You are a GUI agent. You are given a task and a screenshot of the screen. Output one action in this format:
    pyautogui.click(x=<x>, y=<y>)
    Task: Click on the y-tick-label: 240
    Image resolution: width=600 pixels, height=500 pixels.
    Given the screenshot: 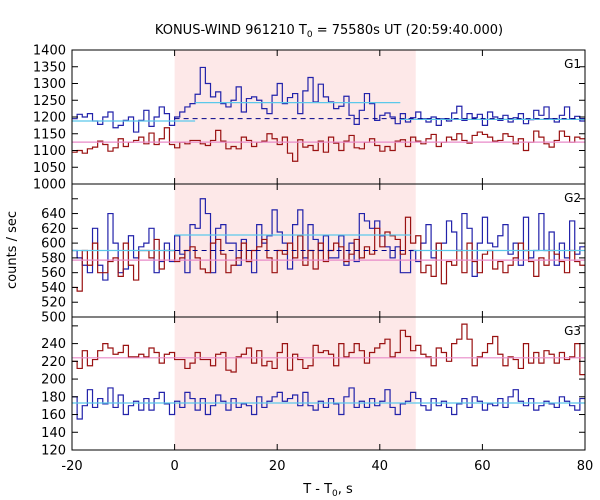 What is the action you would take?
    pyautogui.click(x=53, y=344)
    